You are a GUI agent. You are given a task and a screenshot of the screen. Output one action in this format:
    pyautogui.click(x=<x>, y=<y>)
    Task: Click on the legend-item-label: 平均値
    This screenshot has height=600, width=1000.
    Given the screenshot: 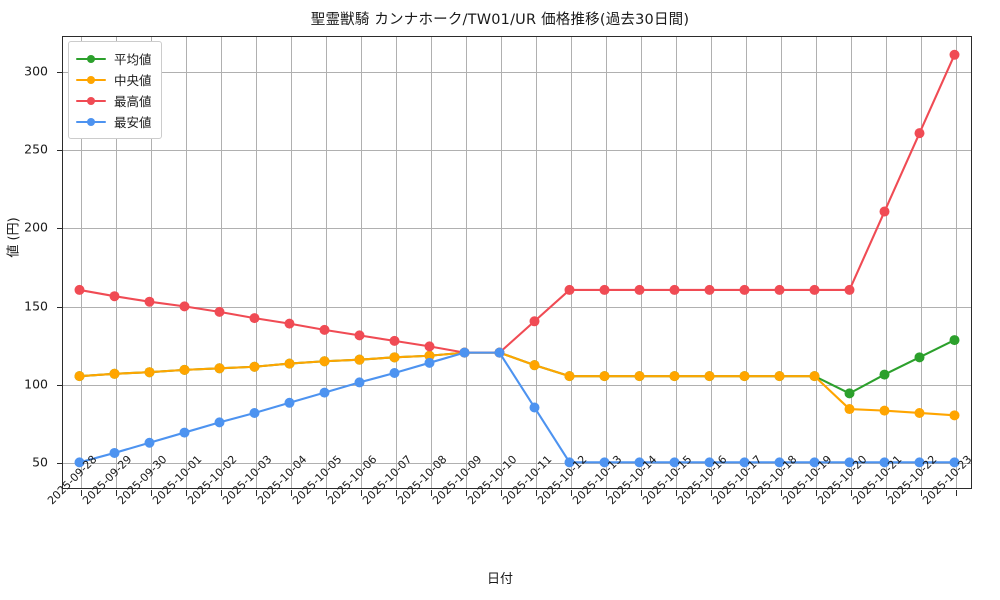 What is the action you would take?
    pyautogui.click(x=133, y=59)
    